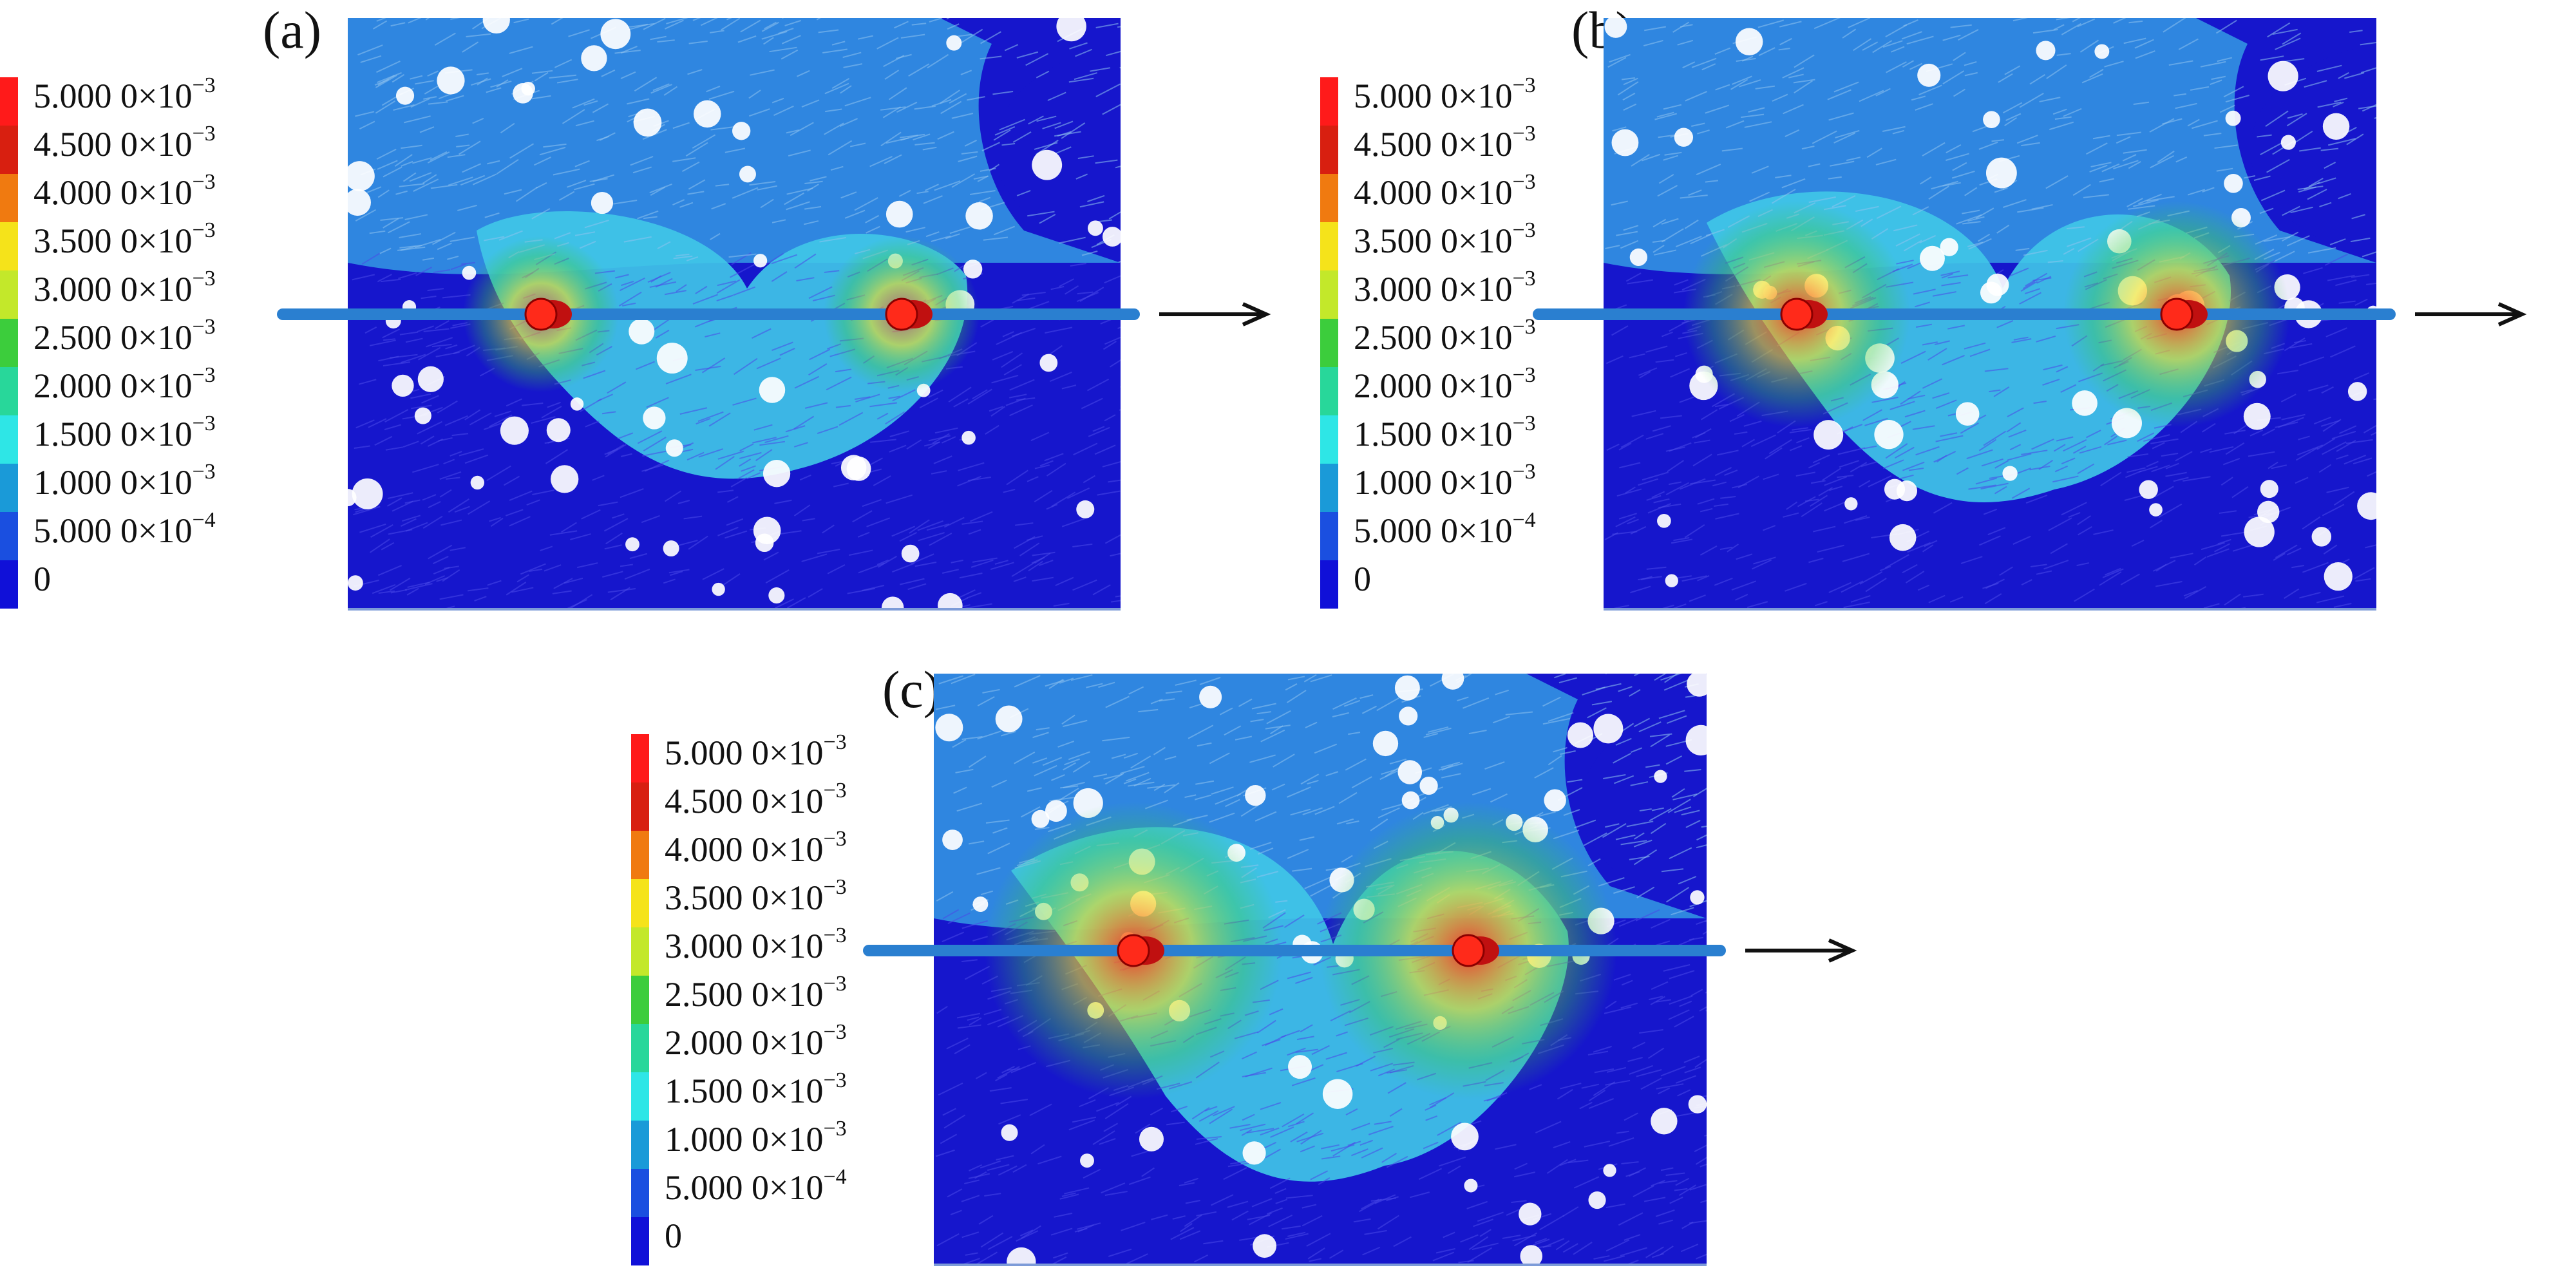 This screenshot has height=1279, width=2576. I want to click on legend-label: 0, so click(42, 579).